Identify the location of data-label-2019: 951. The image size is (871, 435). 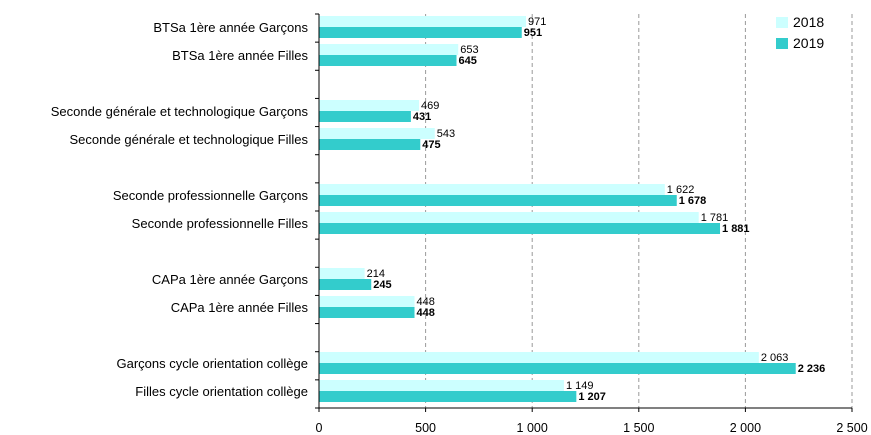
(533, 33).